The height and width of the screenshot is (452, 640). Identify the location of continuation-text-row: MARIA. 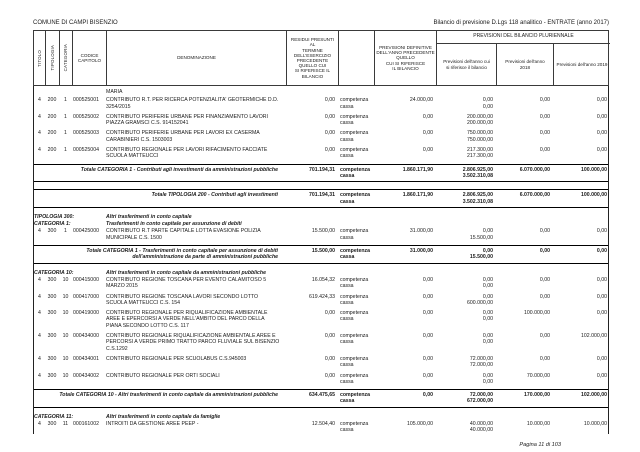
(321, 92).